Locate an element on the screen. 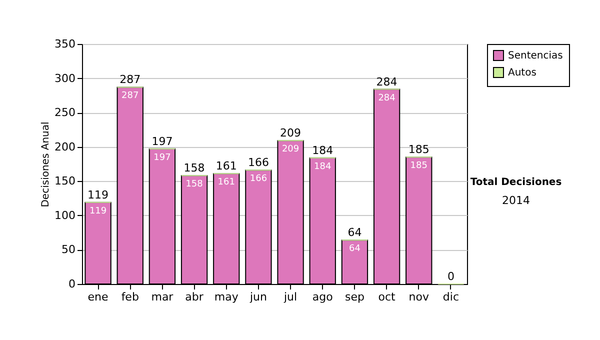 This screenshot has height=340, width=600. data-label: 185 is located at coordinates (419, 166).